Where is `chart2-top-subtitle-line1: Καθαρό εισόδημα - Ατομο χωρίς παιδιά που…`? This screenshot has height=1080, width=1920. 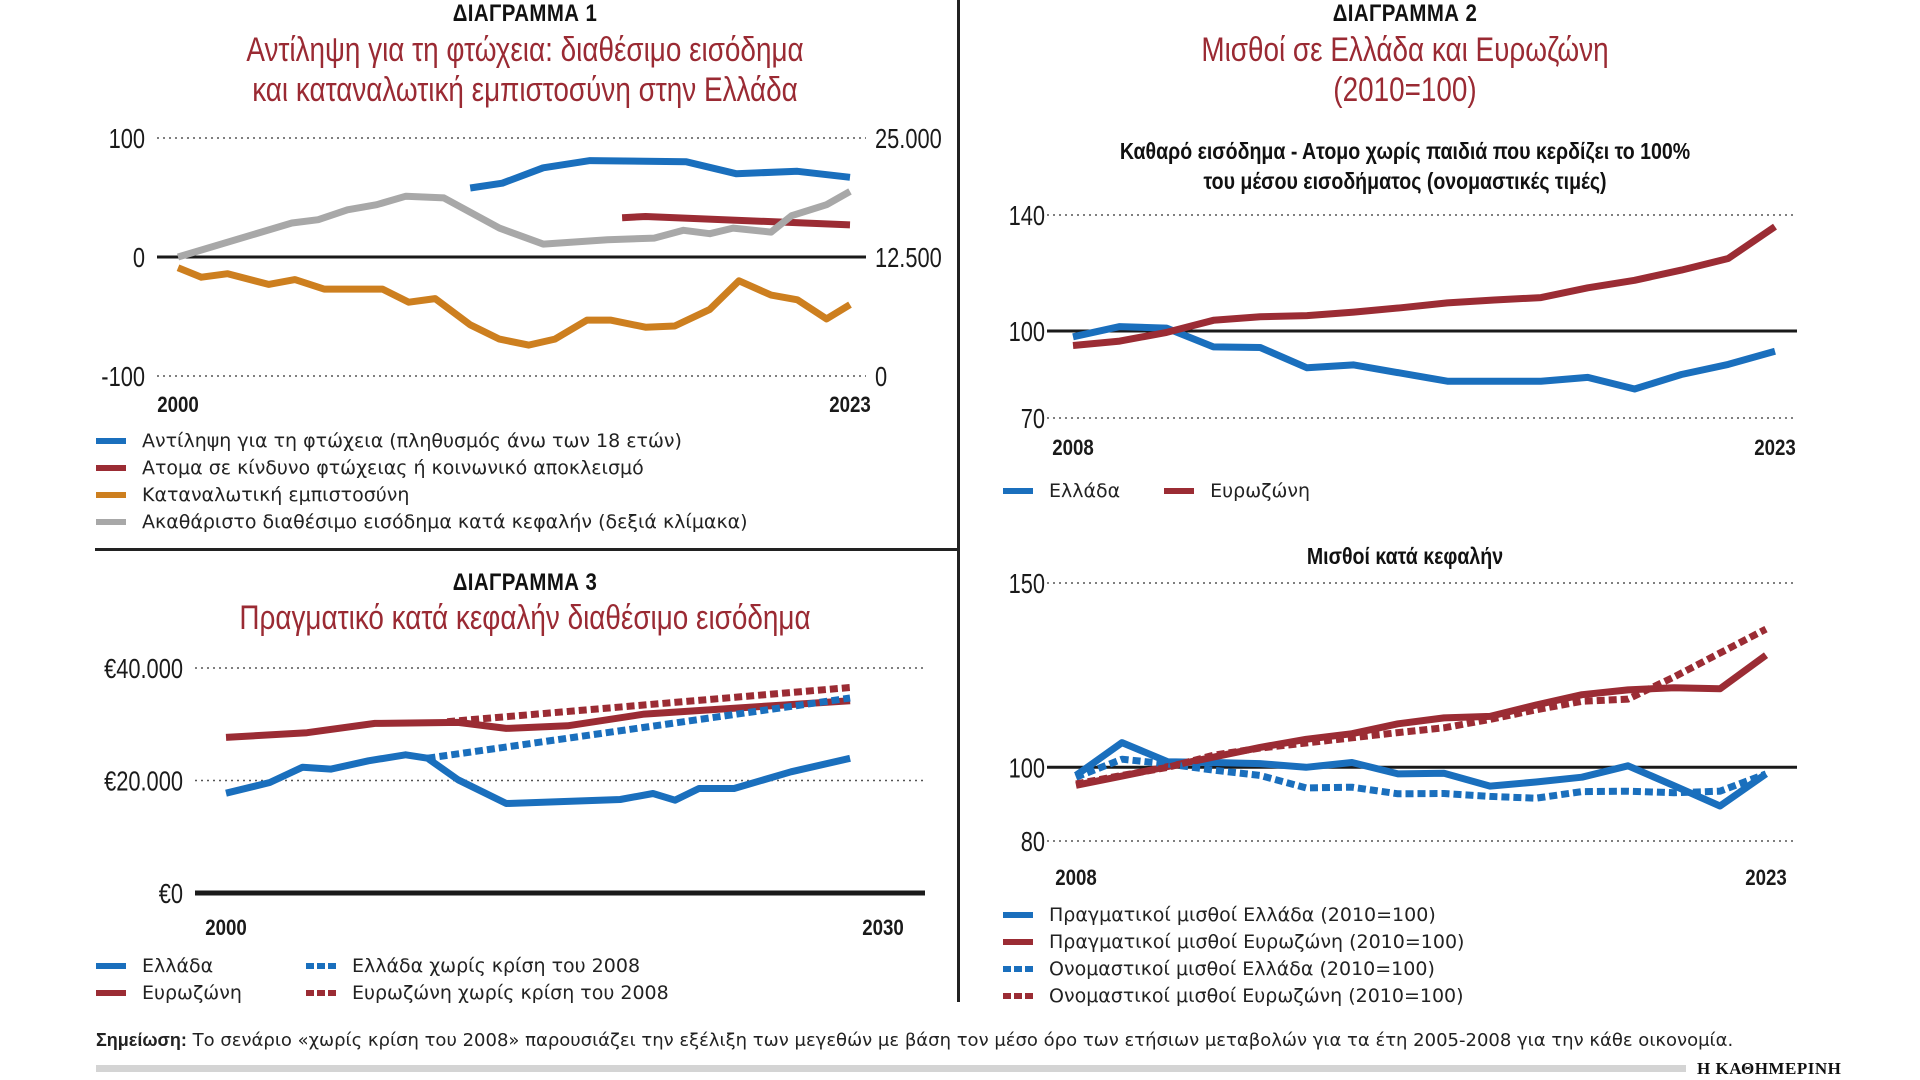
chart2-top-subtitle-line1: Καθαρό εισόδημα - Ατομο χωρίς παιδιά που… is located at coordinates (1405, 151).